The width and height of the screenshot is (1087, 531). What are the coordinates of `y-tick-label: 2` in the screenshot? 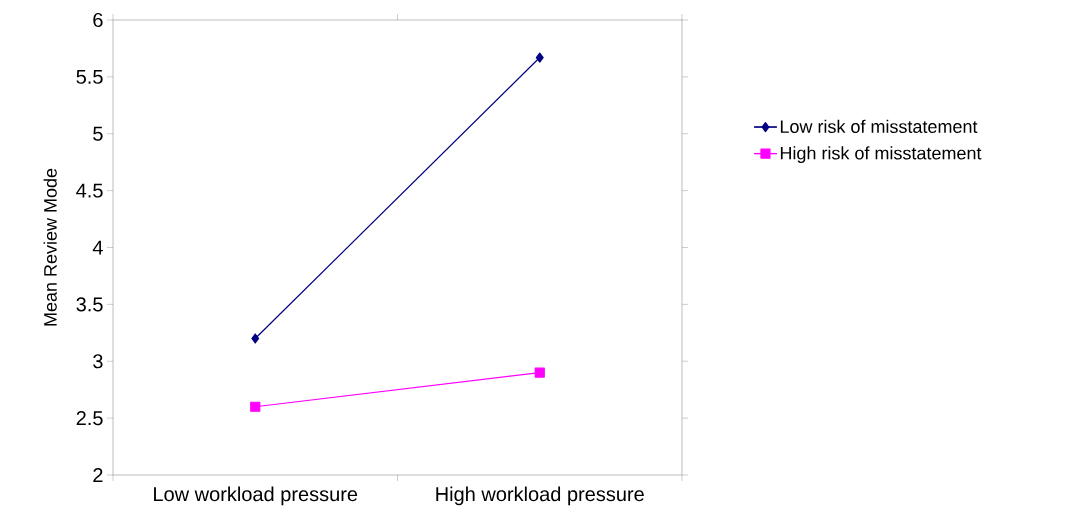 It's located at (98, 475).